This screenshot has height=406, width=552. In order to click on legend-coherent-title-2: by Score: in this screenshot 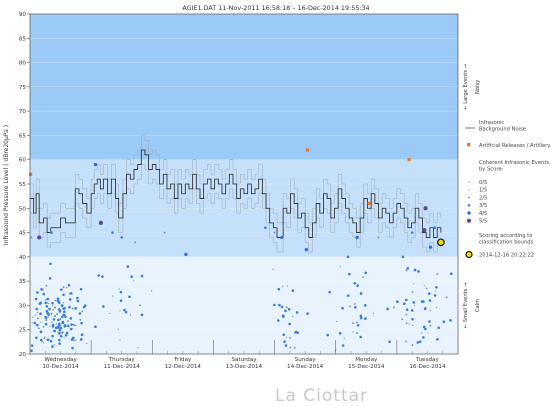, I will do `click(491, 170)`.